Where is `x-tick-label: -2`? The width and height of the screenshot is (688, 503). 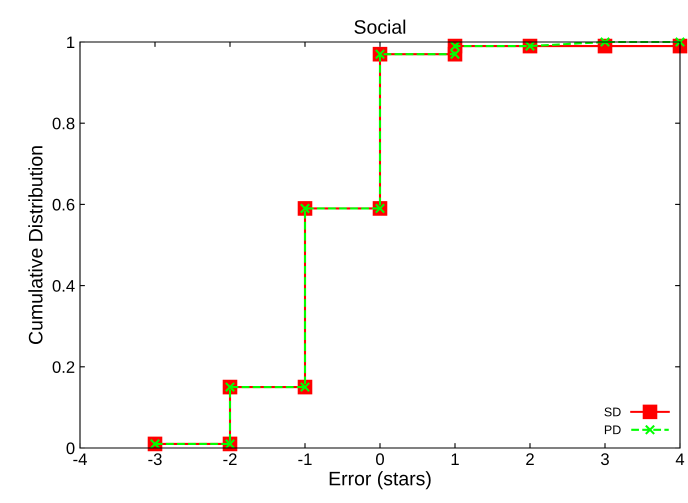
x-tick-label: -2 is located at coordinates (230, 459).